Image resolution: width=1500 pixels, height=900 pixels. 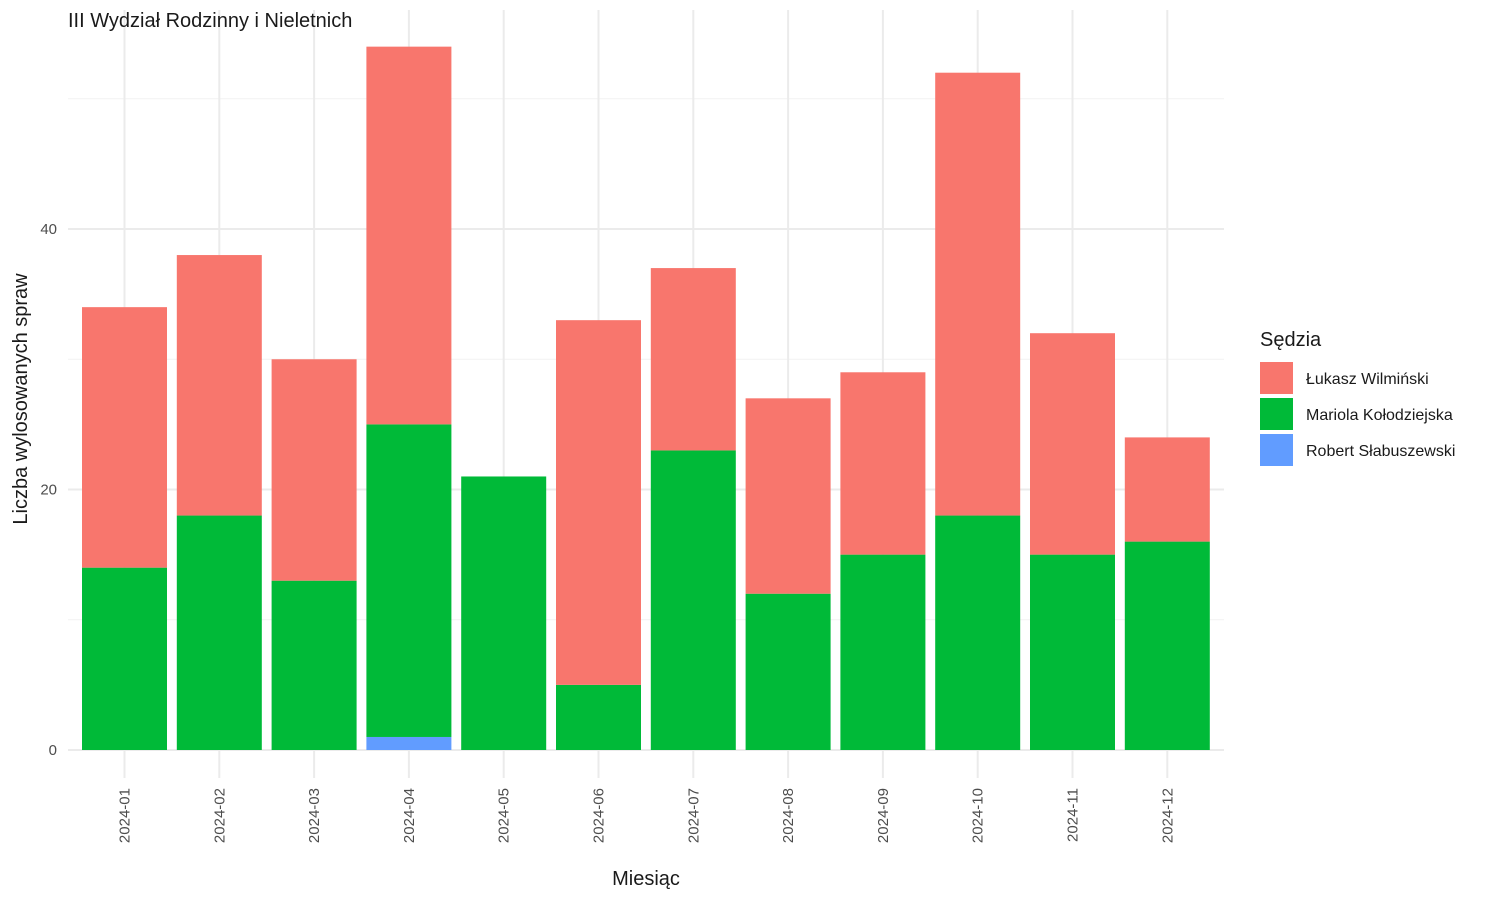 I want to click on y-axis-title: Liczba wylosowanych spraw, so click(x=21, y=399).